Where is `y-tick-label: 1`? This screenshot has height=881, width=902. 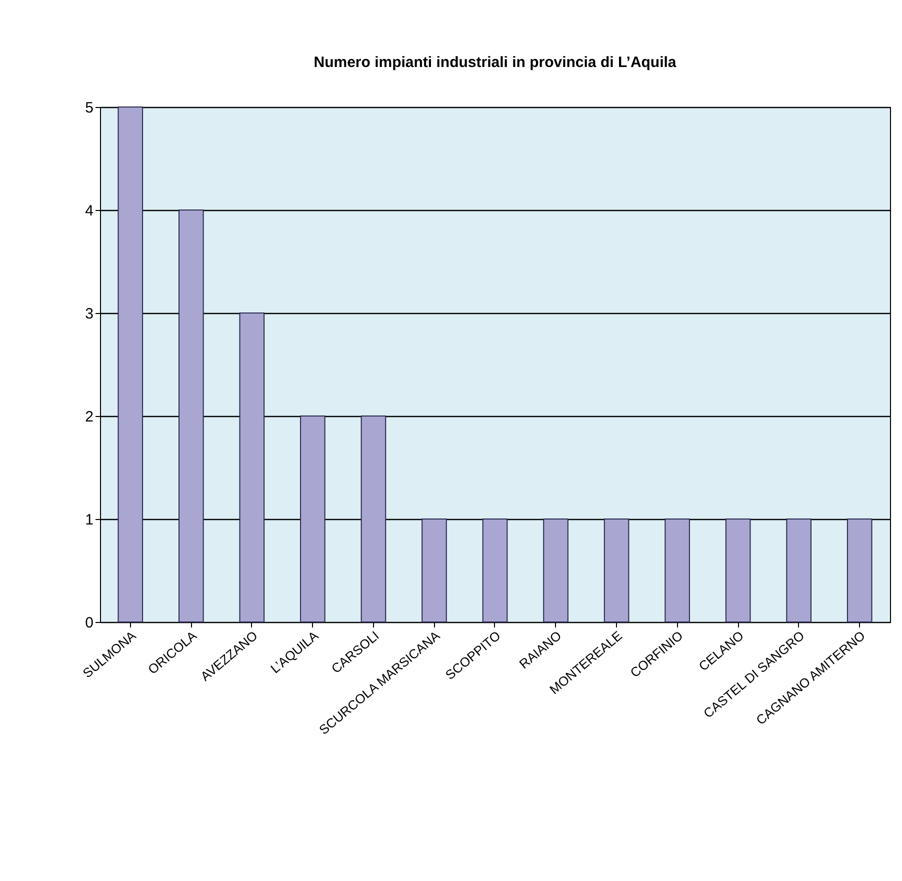 y-tick-label: 1 is located at coordinates (89, 520).